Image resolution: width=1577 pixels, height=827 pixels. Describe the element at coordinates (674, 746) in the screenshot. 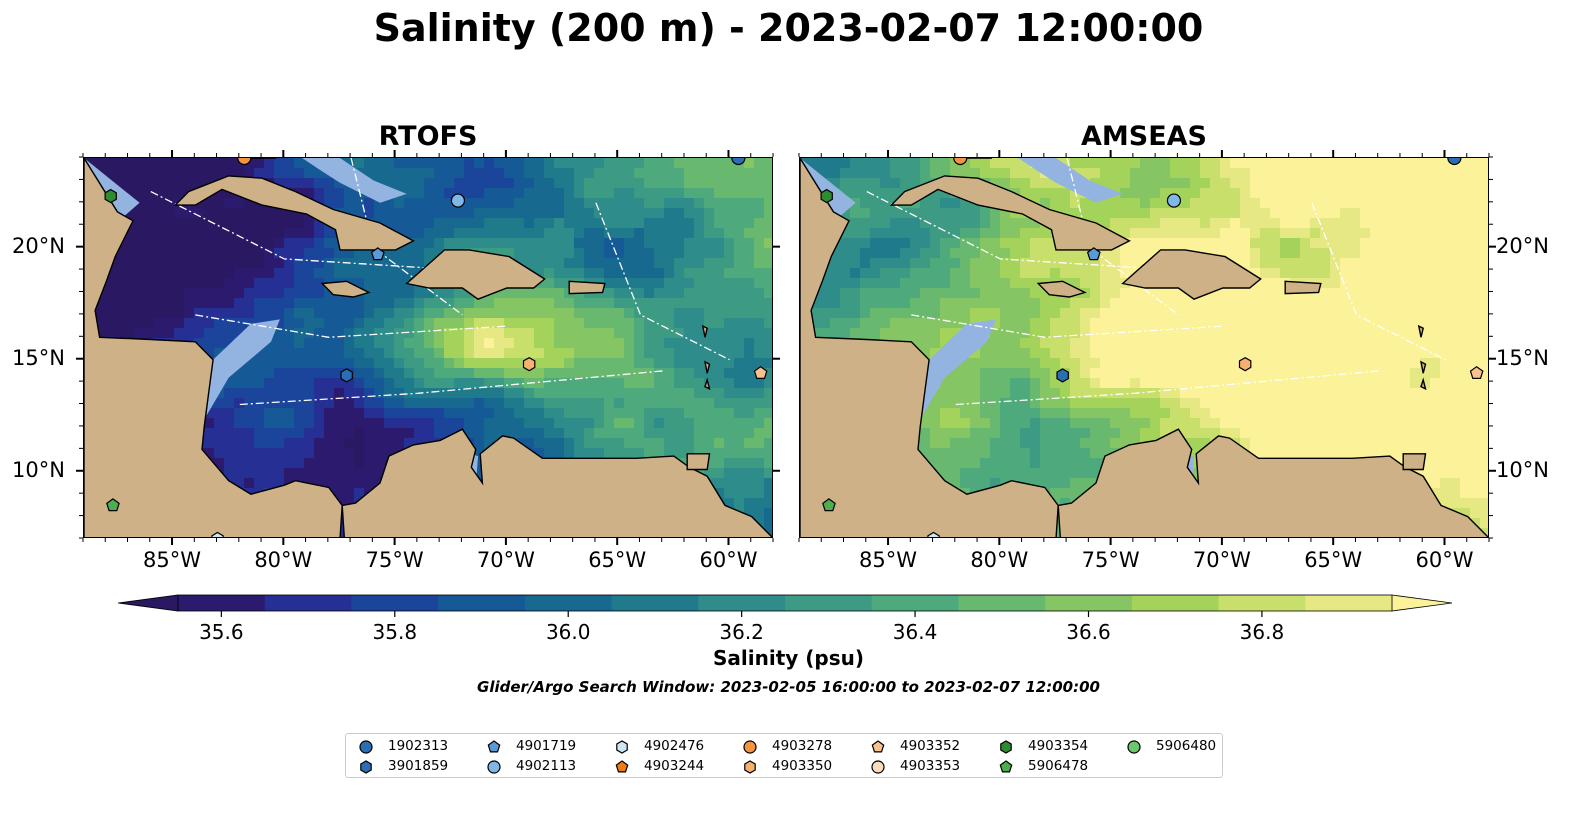

I see `legend-item-4902476: 4902476` at that location.